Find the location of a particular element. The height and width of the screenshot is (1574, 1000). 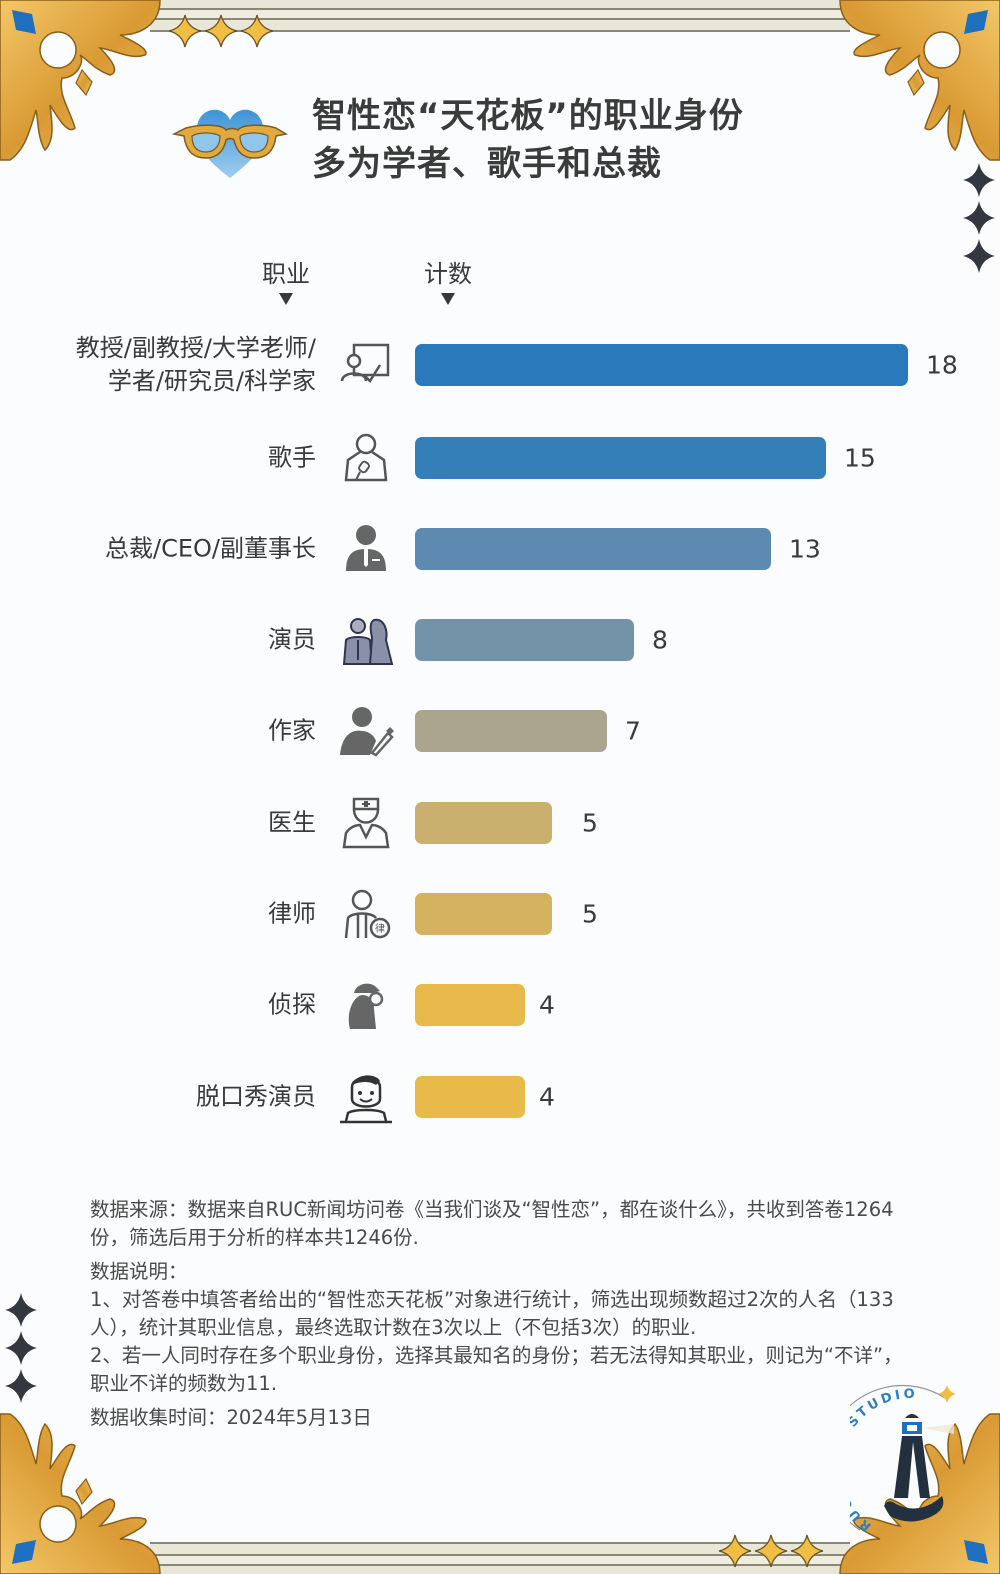

bar-row: 脱口秀演员 4 is located at coordinates (500, 1097).